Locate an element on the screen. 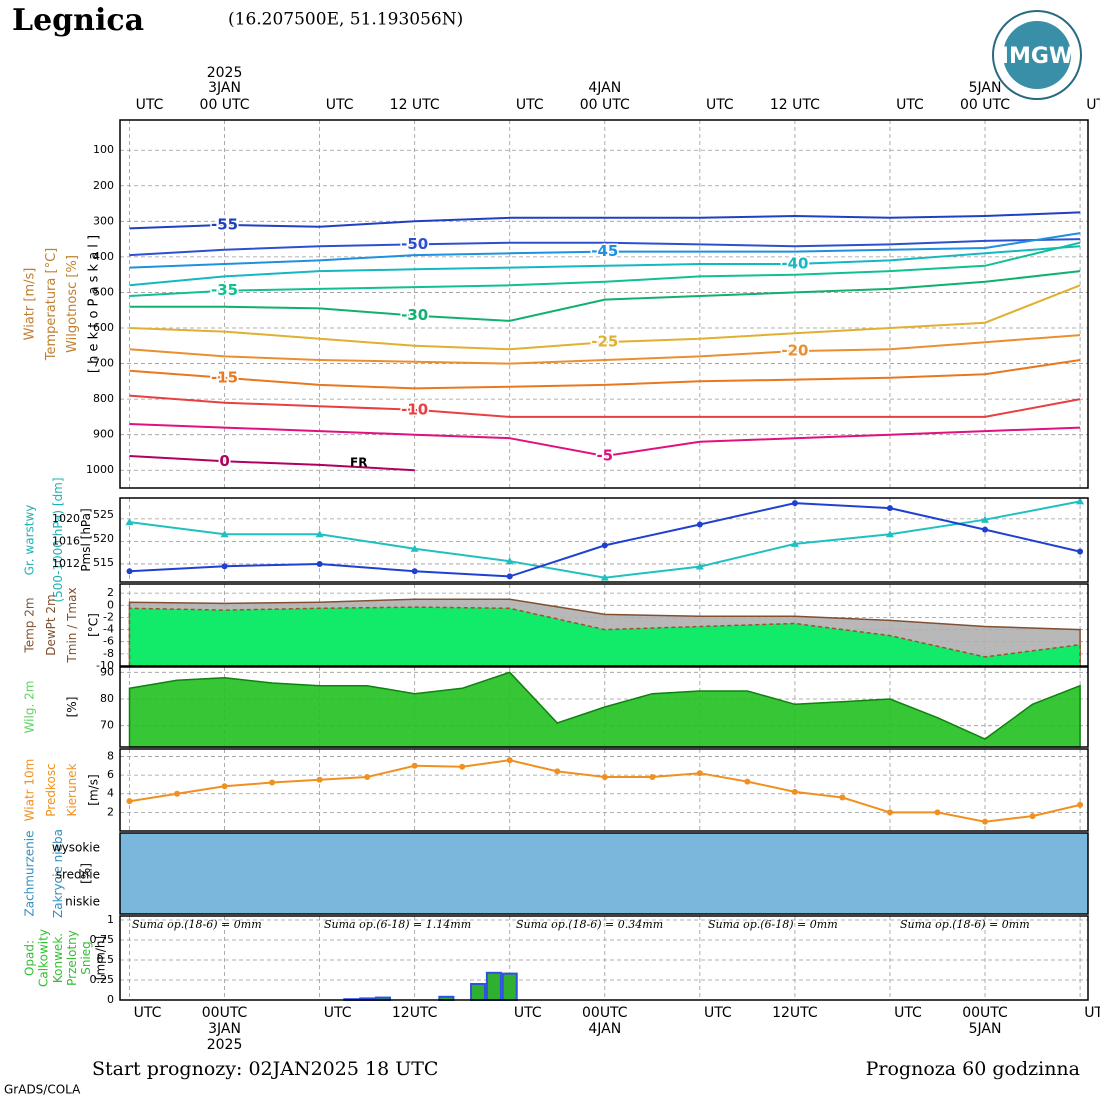  y-tick-label: -2 is located at coordinates (108, 616).